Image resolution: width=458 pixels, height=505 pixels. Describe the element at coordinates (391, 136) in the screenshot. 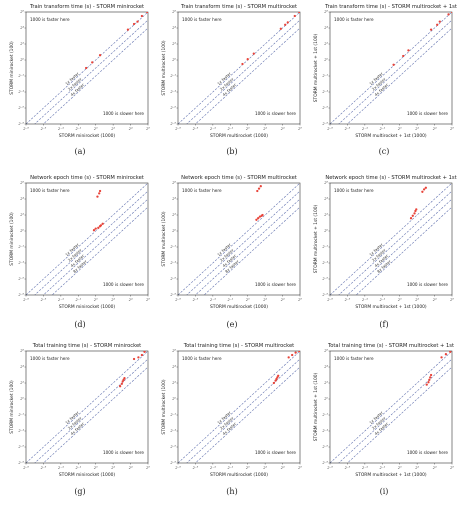

I see `x-axis-label: STORM multirocket + 1st (1000)` at that location.